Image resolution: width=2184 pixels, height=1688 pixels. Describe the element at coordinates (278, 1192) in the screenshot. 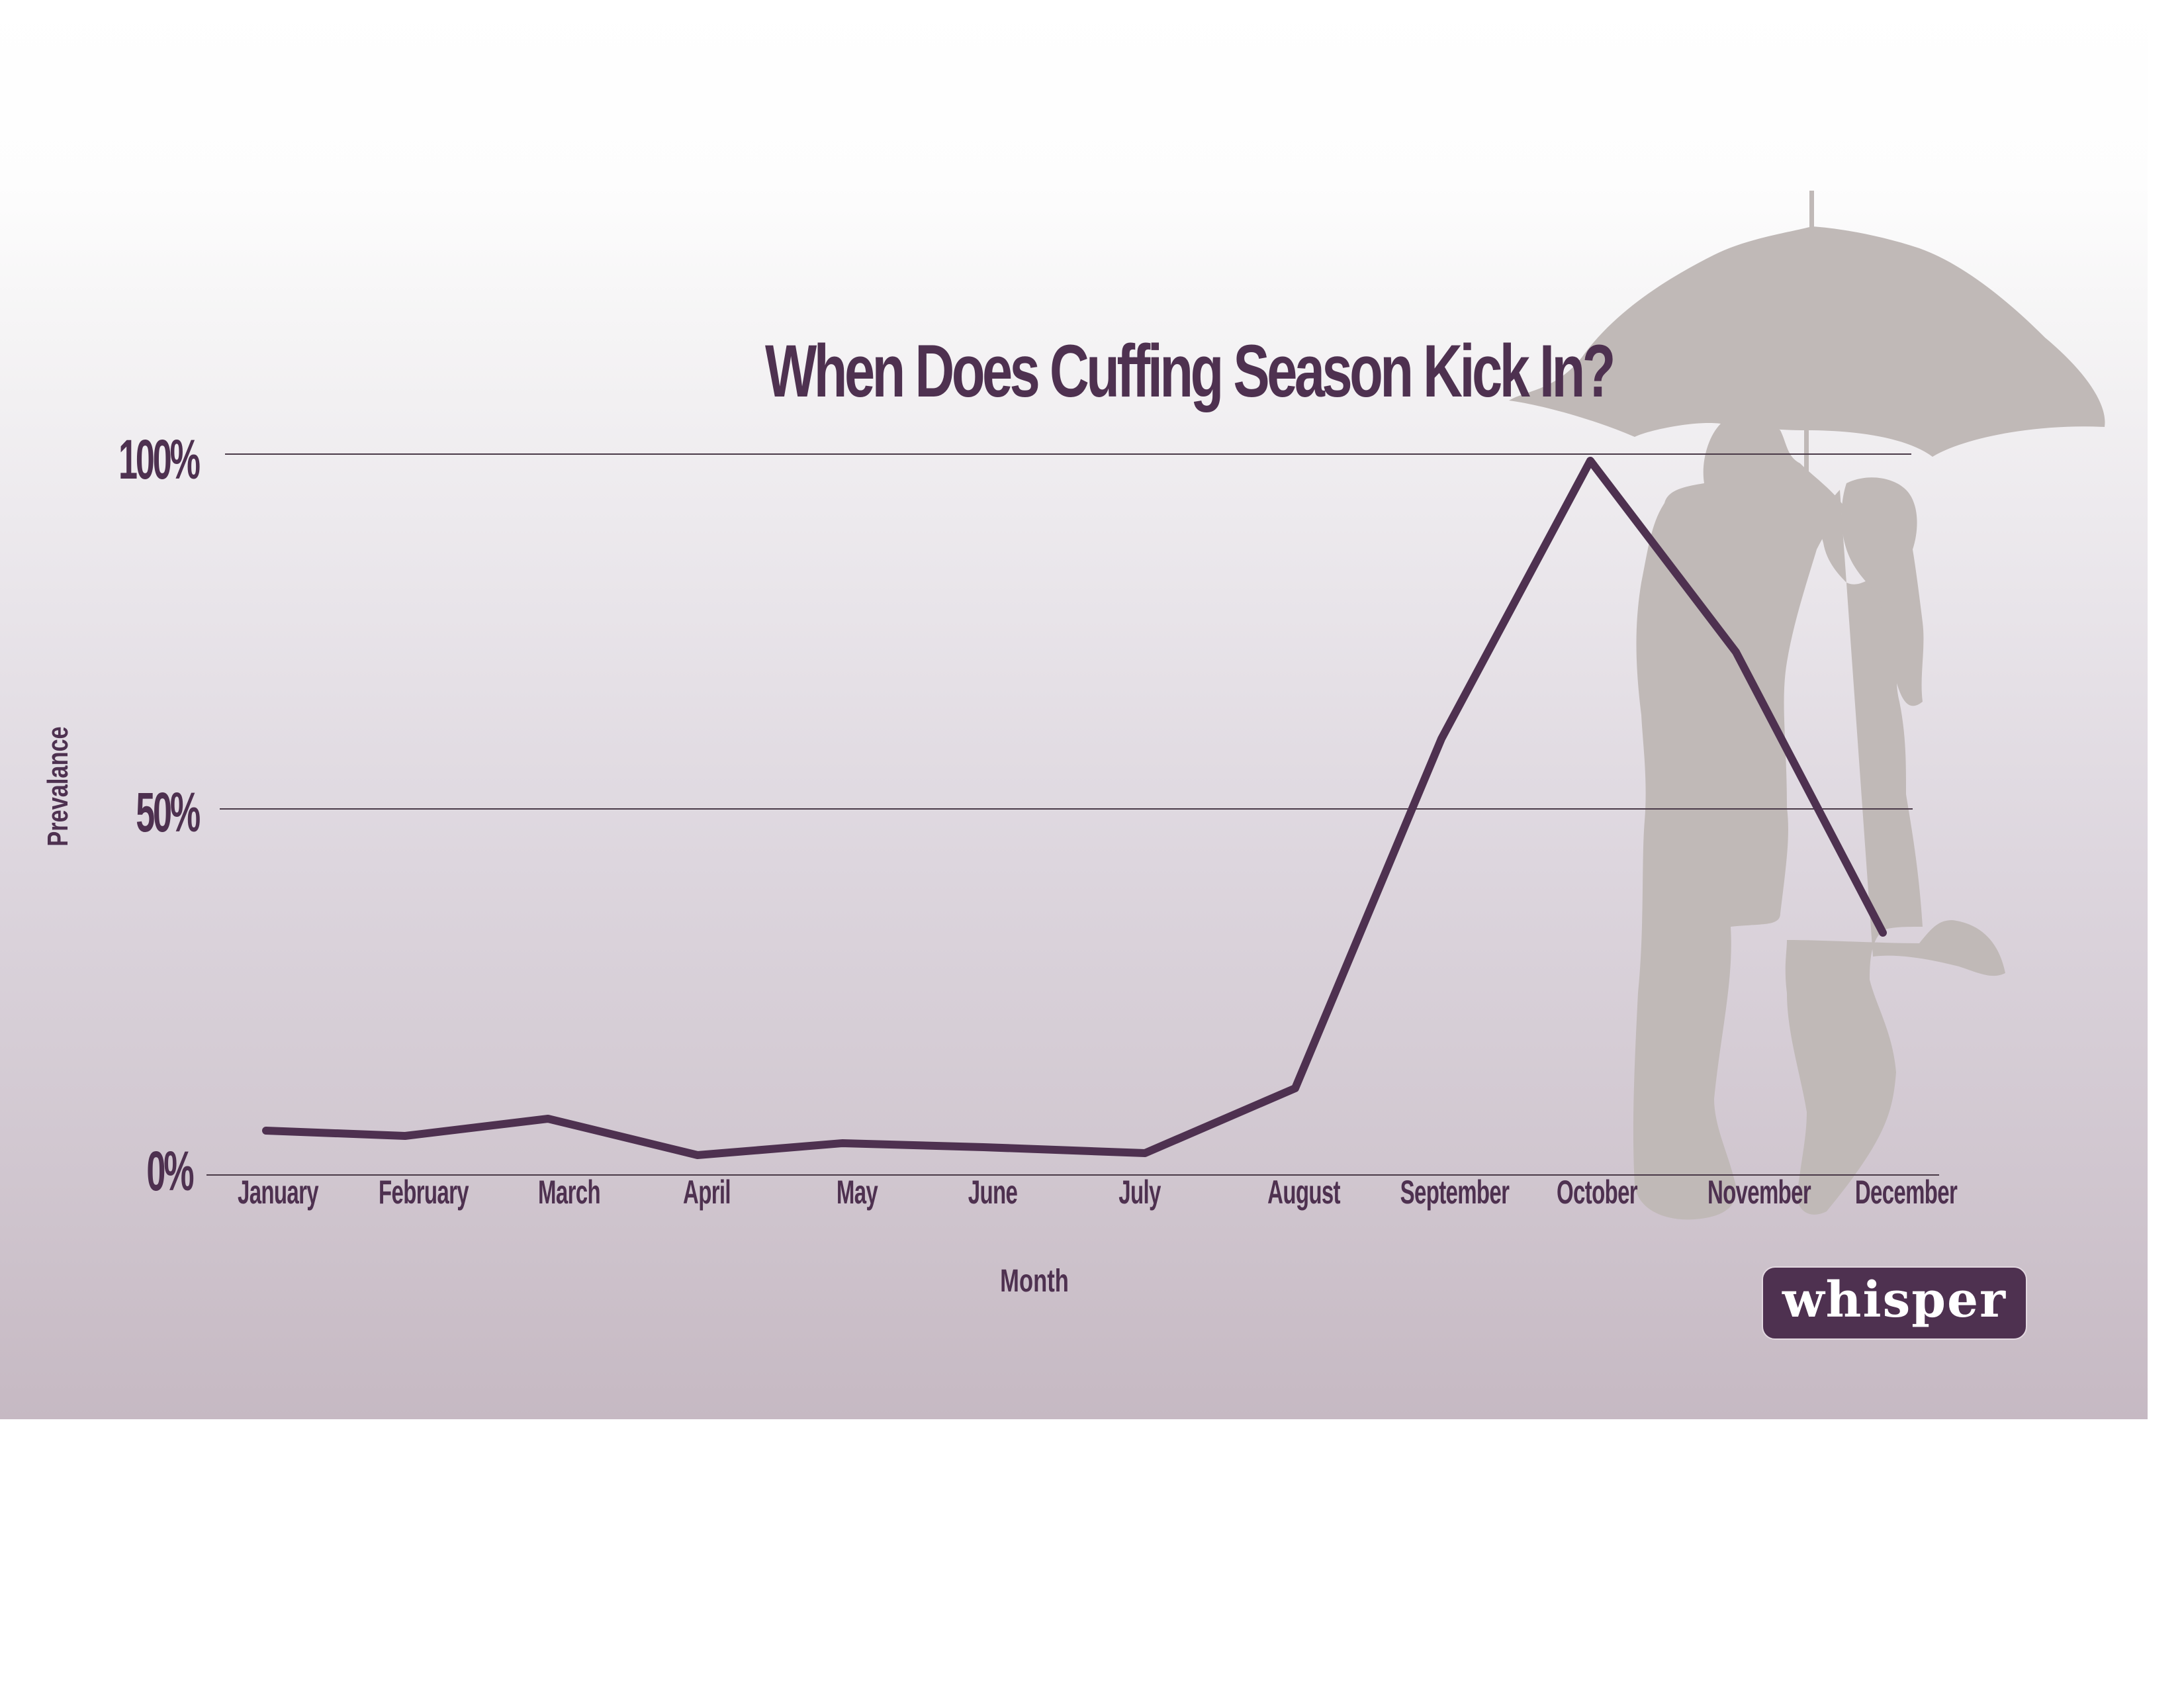

I see `x-tick-january: January` at that location.